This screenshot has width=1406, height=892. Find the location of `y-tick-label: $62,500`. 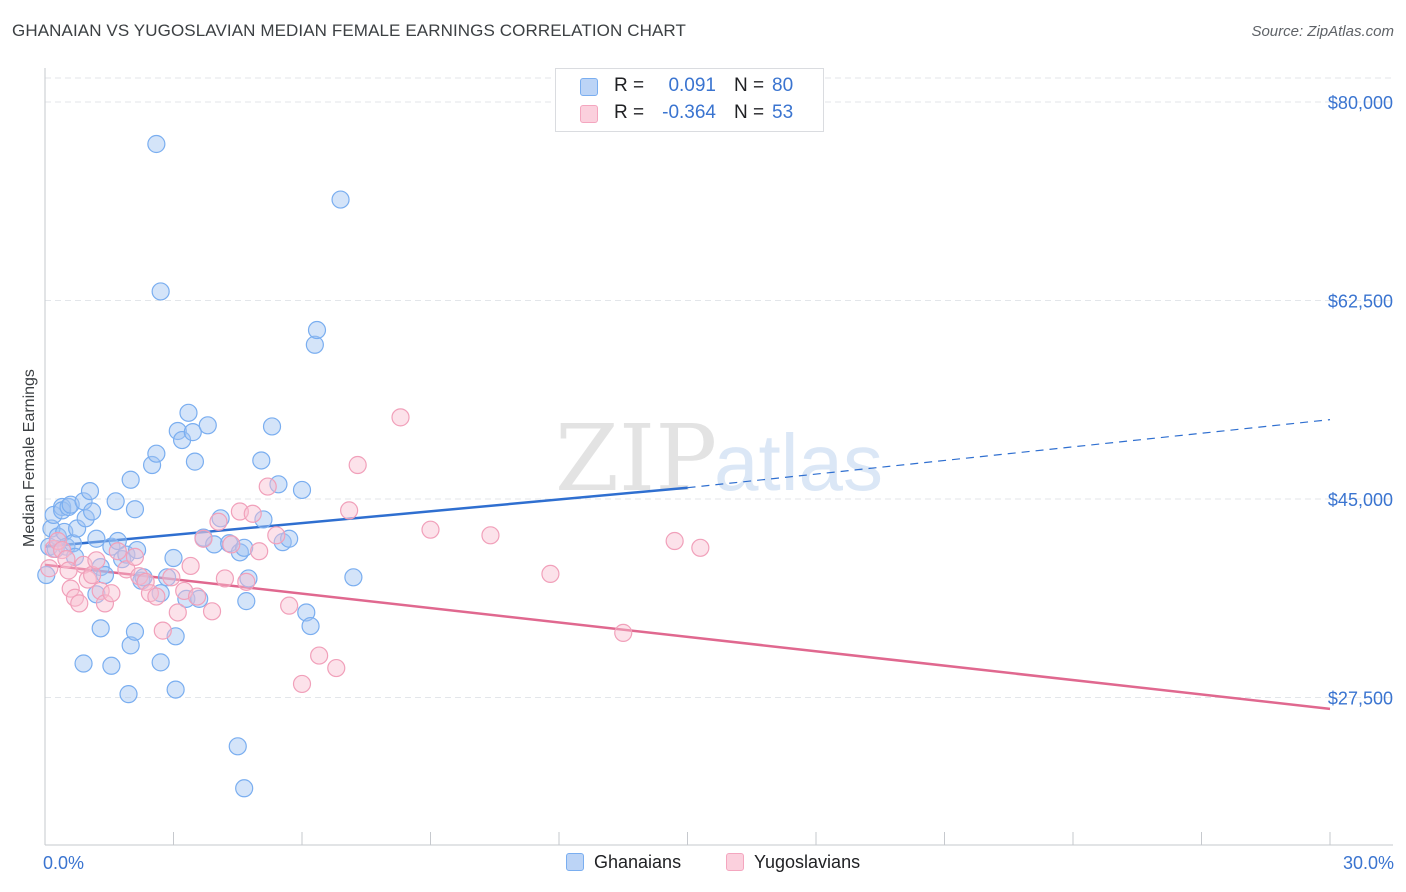

y-tick-label: $62,500 is located at coordinates (1360, 302).